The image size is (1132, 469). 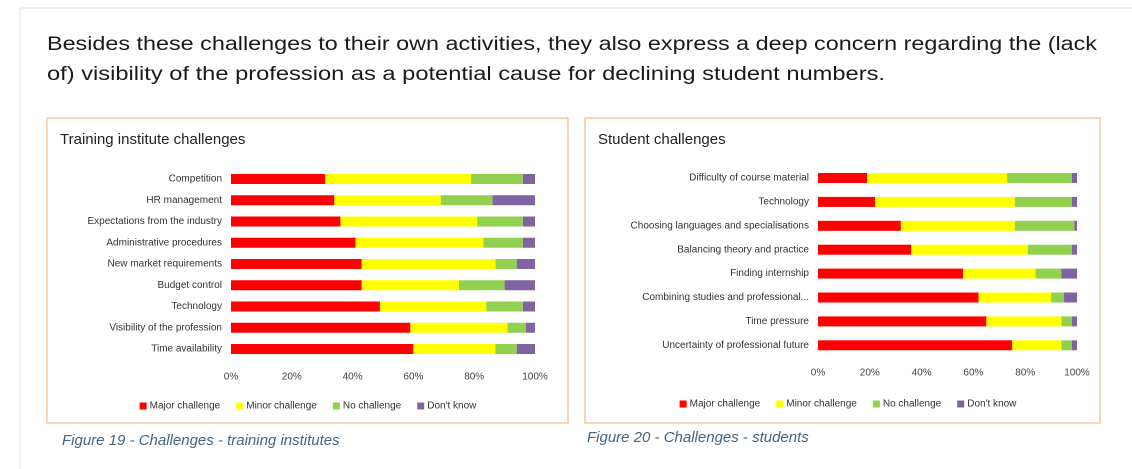 I want to click on category-label: Finding internship, so click(x=769, y=273).